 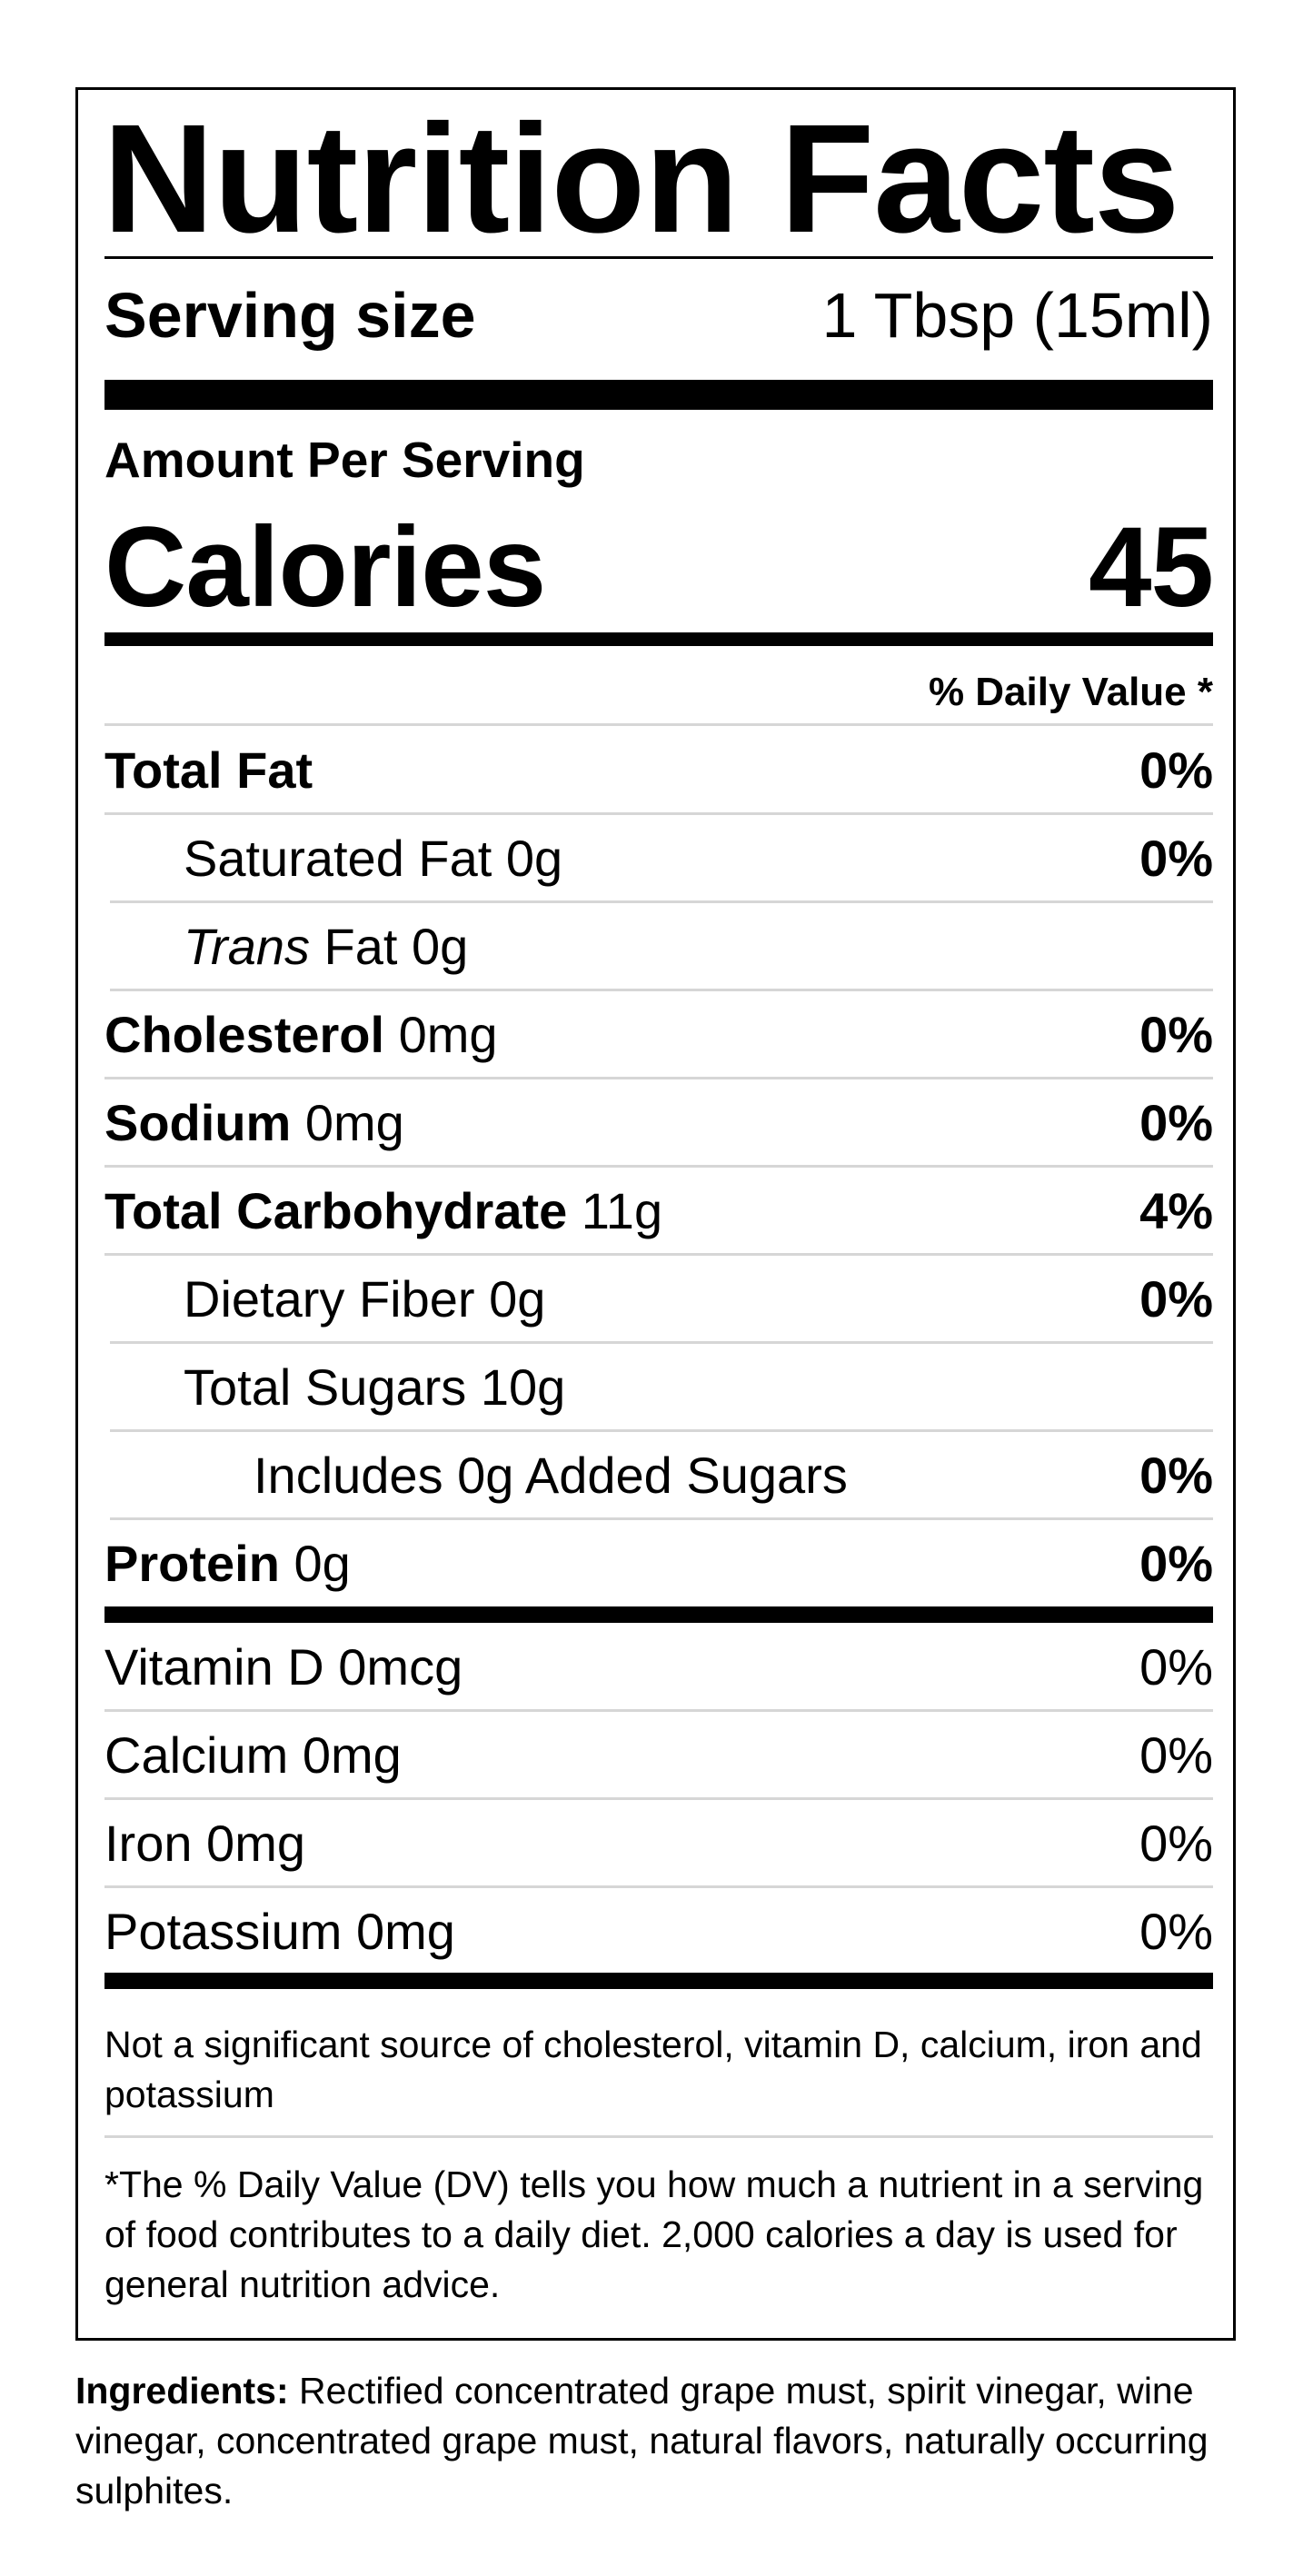 I want to click on vitamin-row: Vitamin D 0mcg 0%, so click(x=658, y=1667).